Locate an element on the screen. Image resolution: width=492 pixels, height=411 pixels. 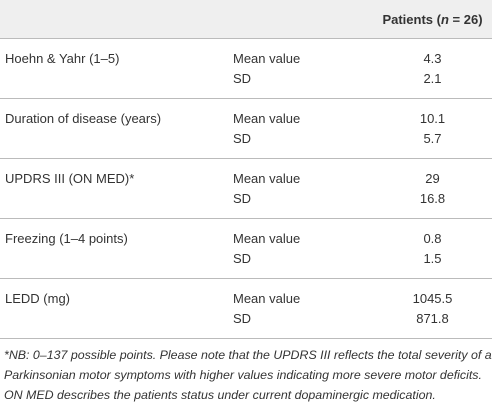
value-cell: 871.8 is located at coordinates (432, 323).